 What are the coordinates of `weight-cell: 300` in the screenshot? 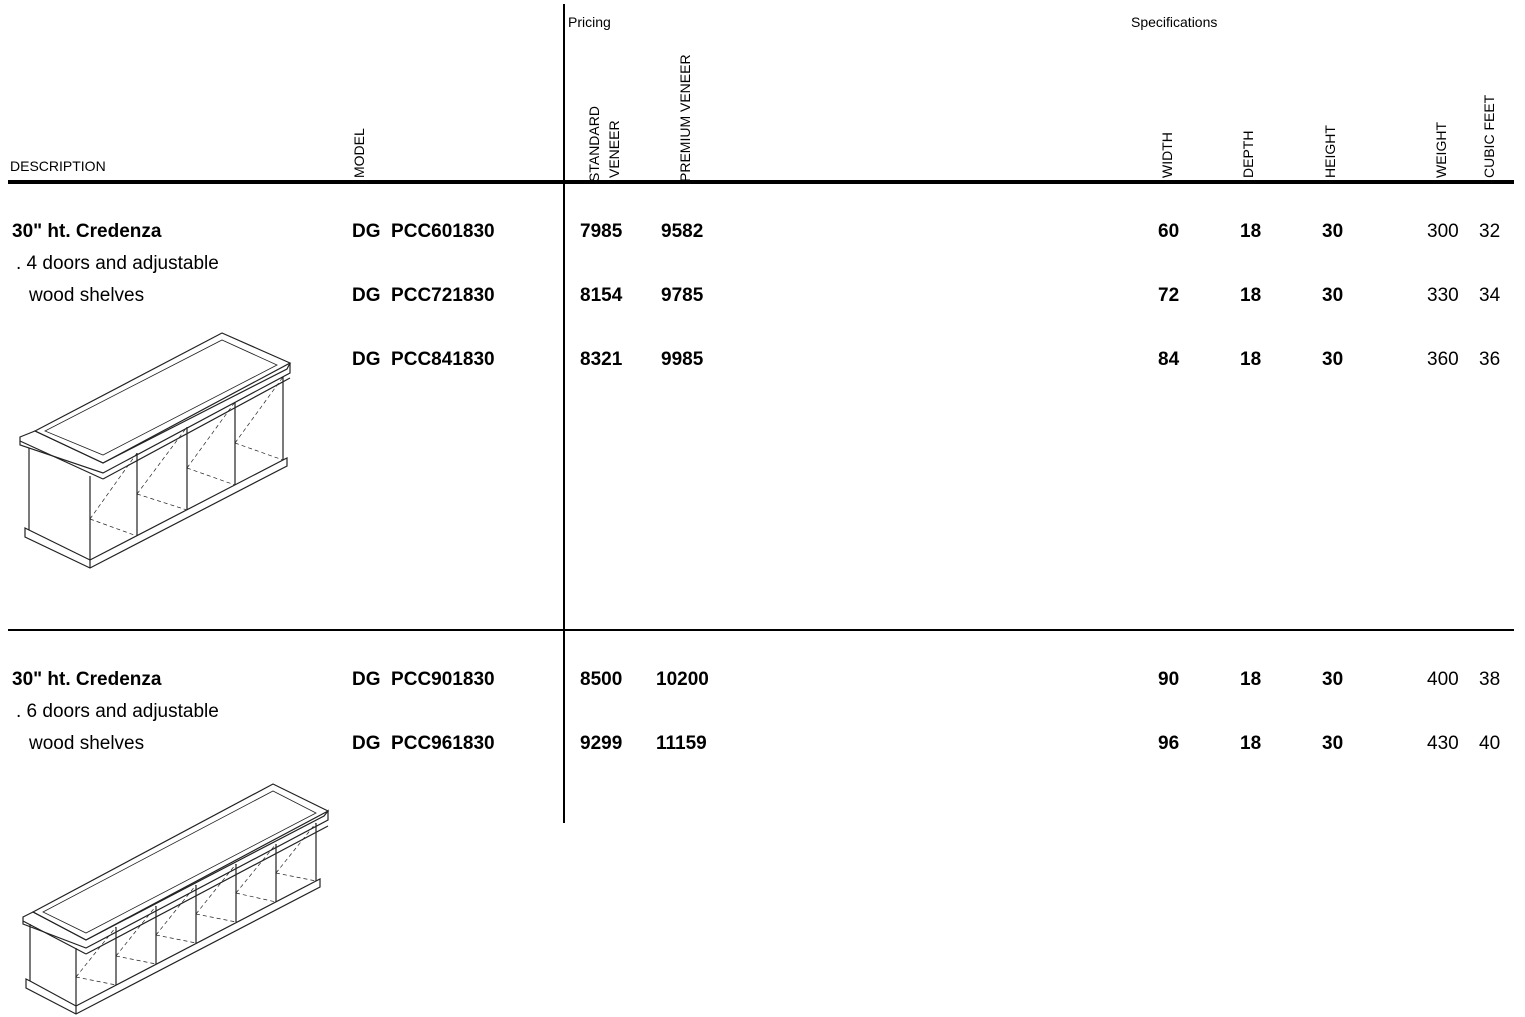 It's located at (1443, 231).